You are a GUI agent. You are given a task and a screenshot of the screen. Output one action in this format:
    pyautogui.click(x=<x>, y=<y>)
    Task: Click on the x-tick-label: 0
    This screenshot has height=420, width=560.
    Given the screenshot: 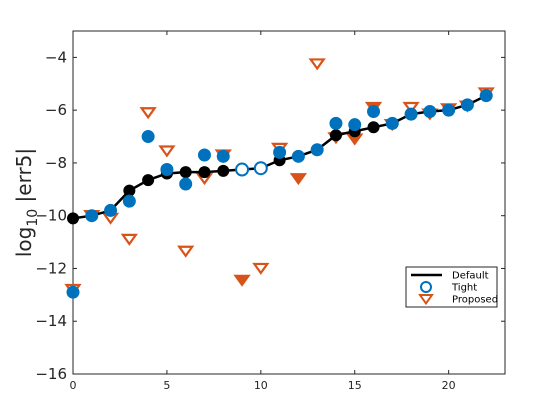 What is the action you would take?
    pyautogui.click(x=73, y=385)
    